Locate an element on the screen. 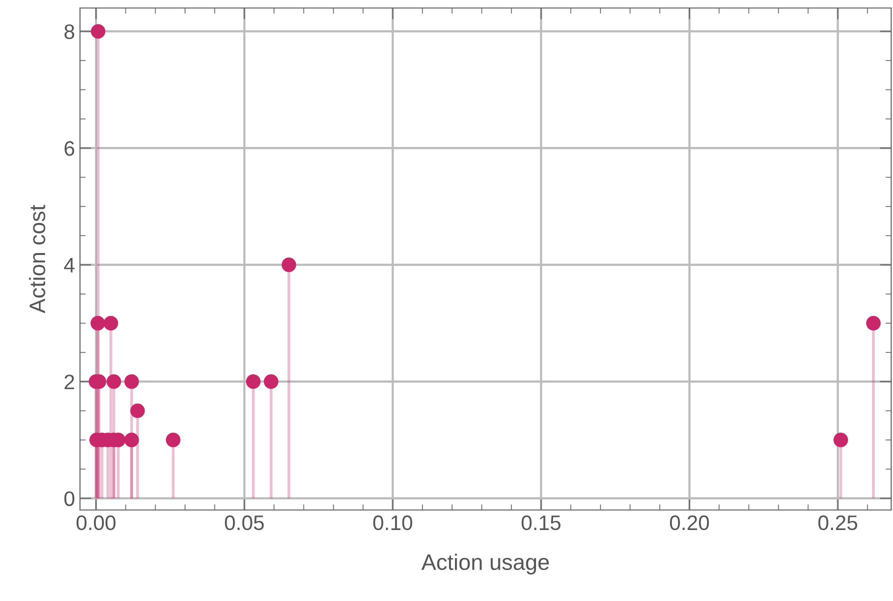  x-tick-label: 0.05 is located at coordinates (244, 522).